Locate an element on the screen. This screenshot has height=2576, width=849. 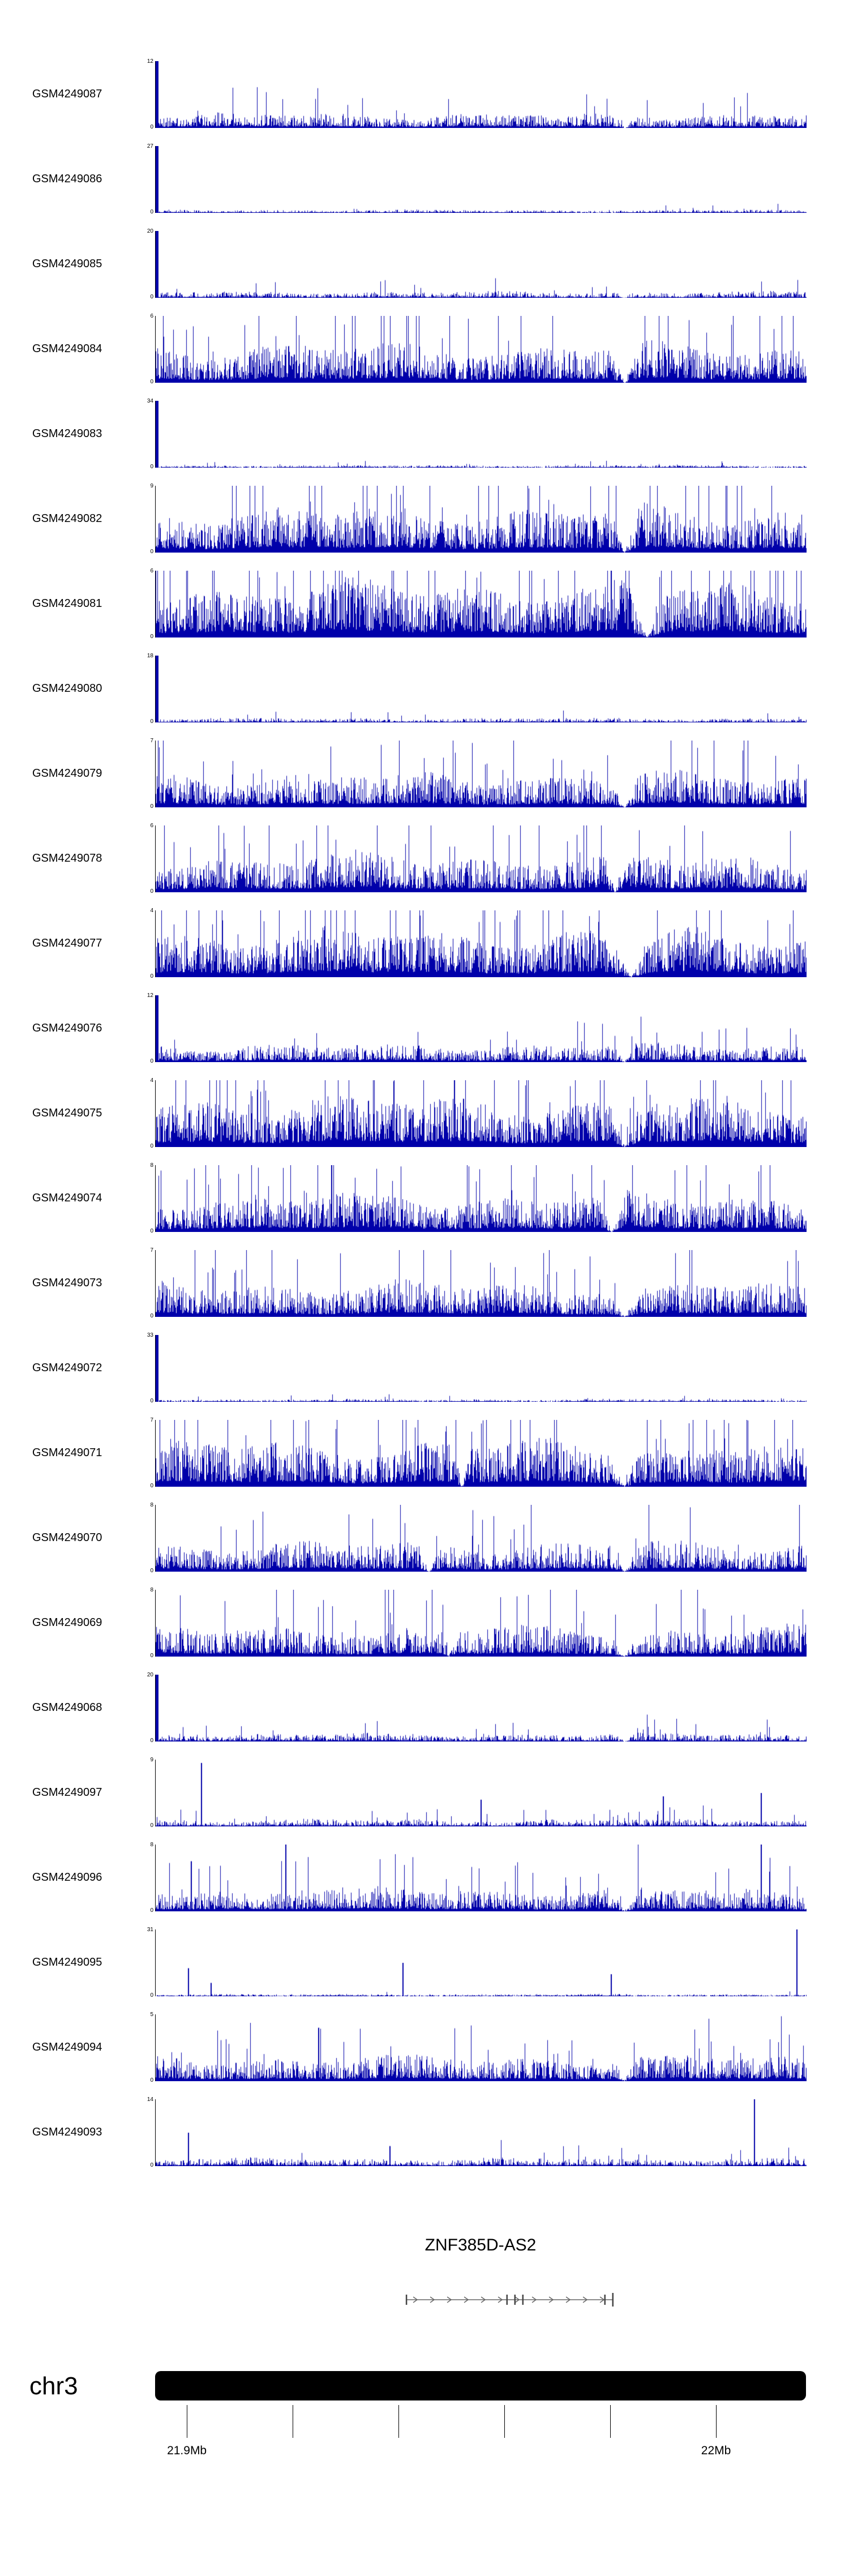
track-row: GSM4249086 27 0 is located at coordinates (424, 187).